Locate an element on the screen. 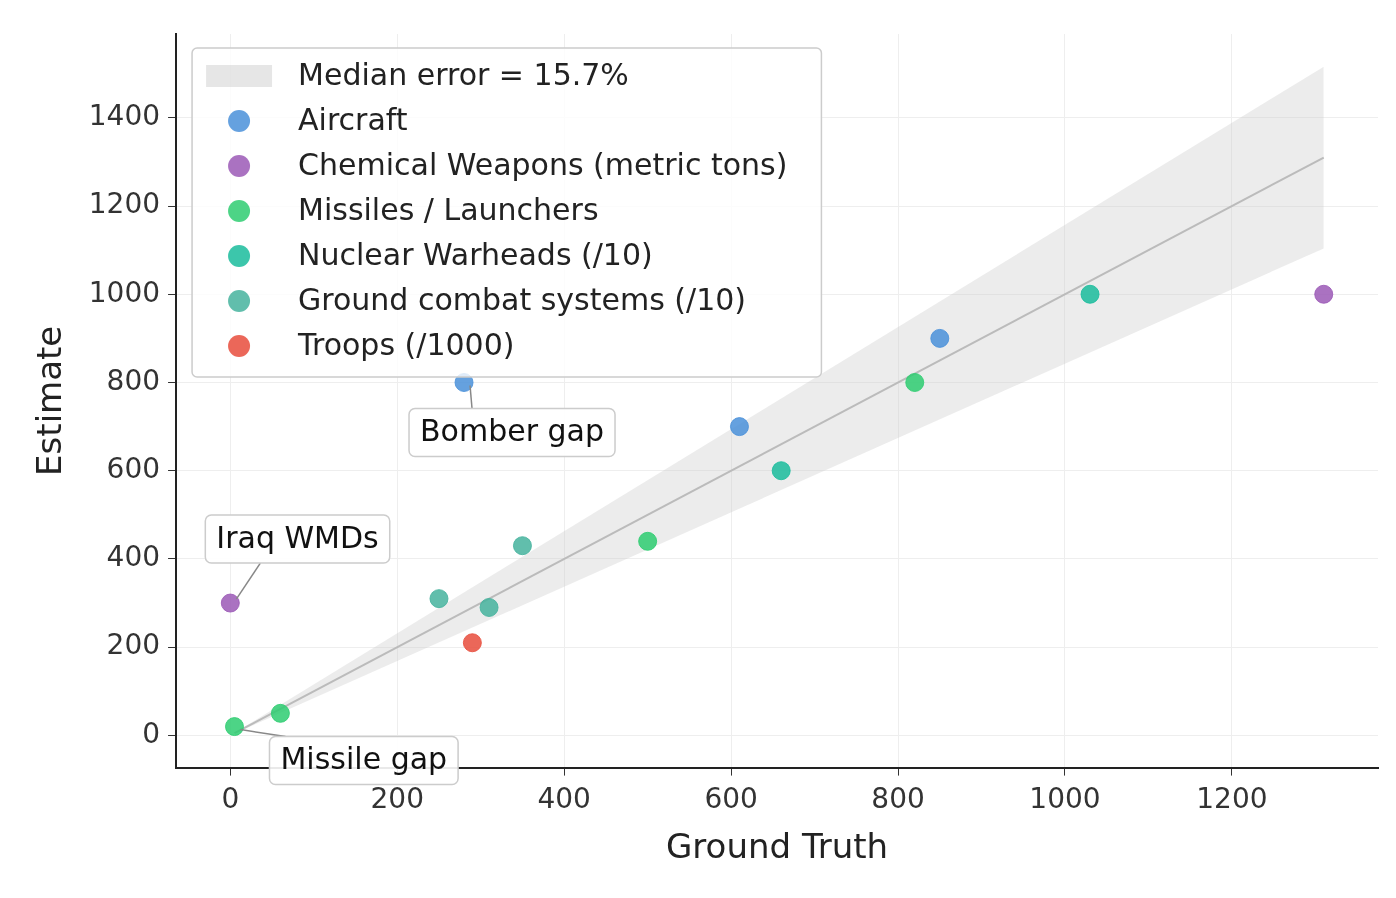 The image size is (1396, 898). annotation: Bomber gap is located at coordinates (512, 431).